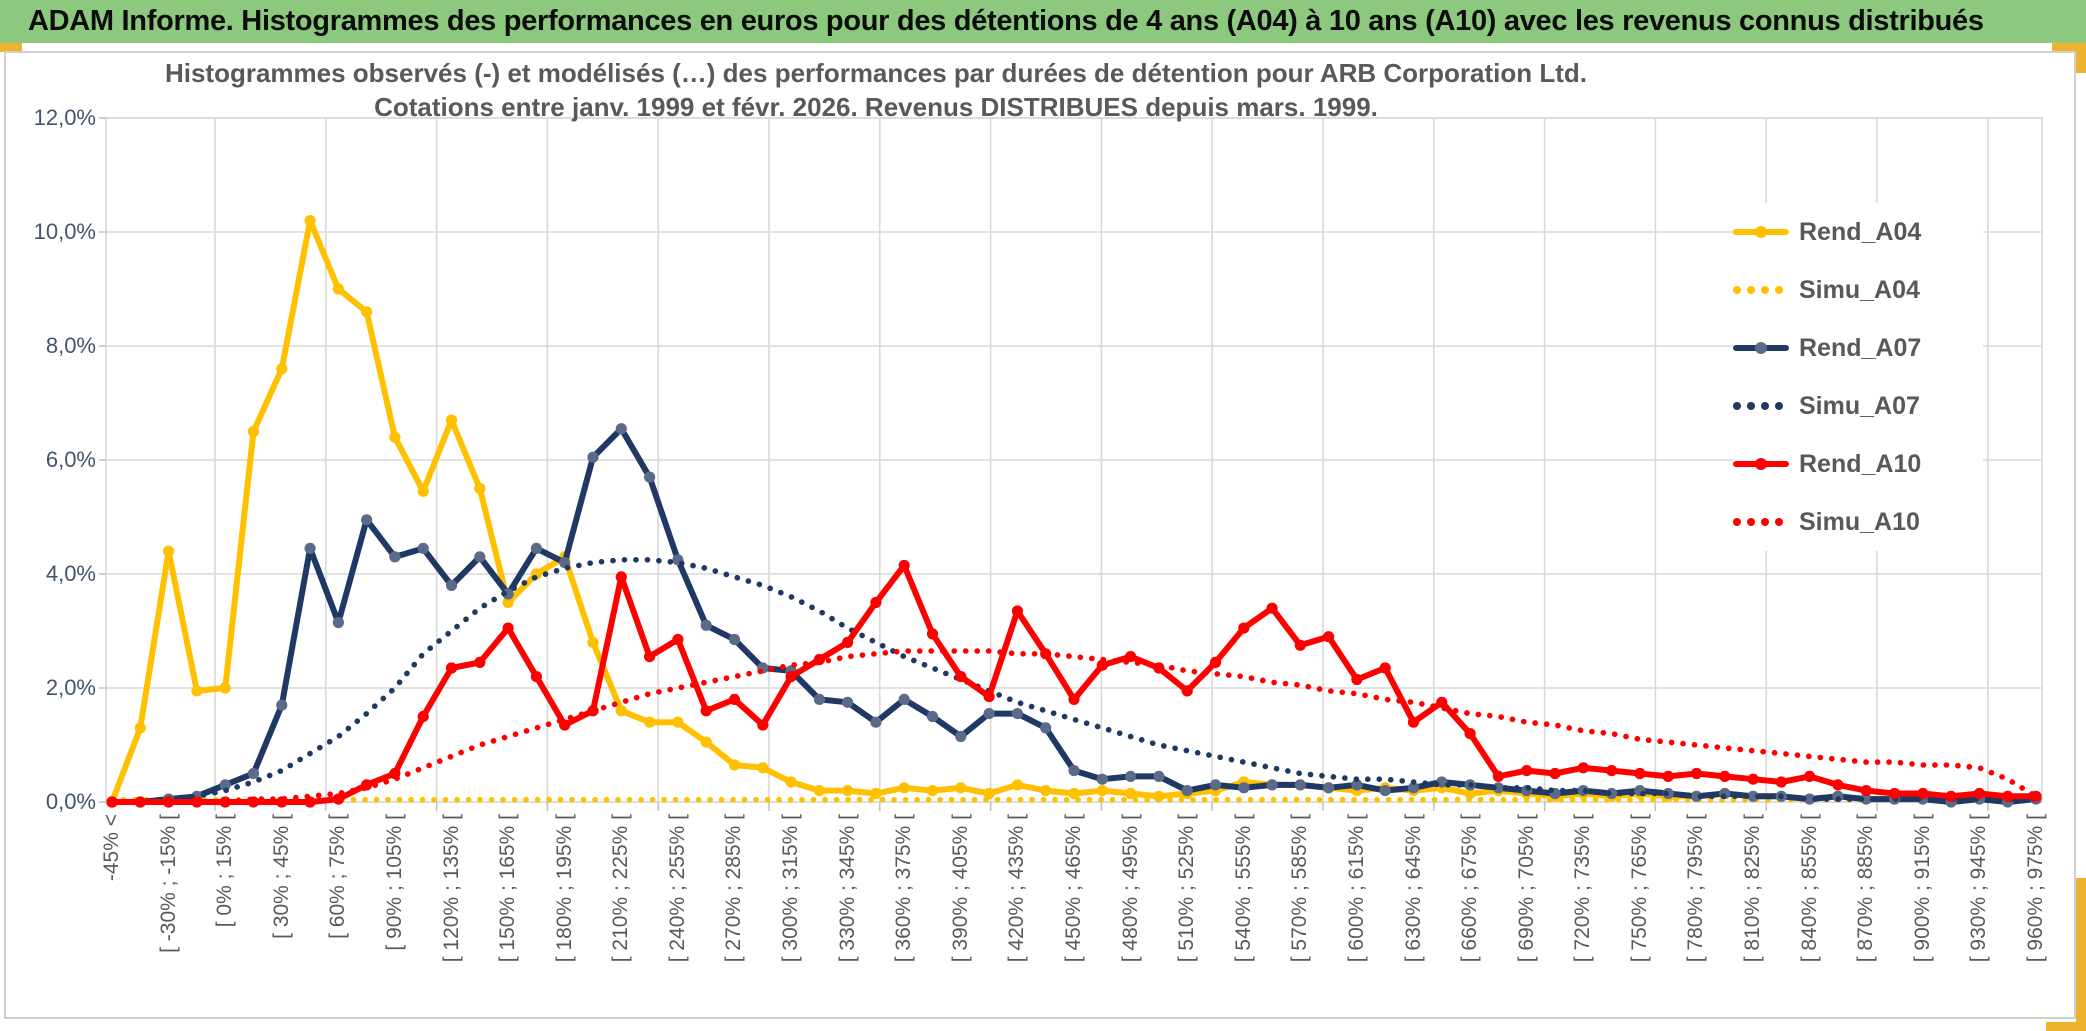  Describe the element at coordinates (1583, 888) in the screenshot. I see `x-axis-label: [ 720% ; 735% [` at that location.